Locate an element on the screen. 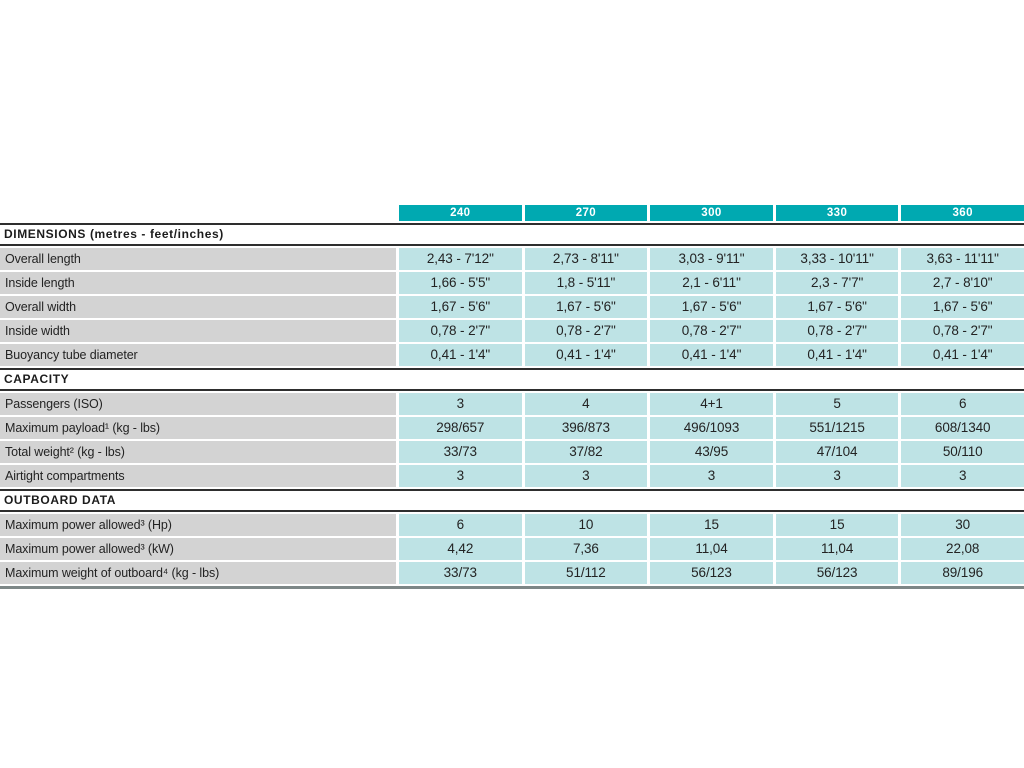 Image resolution: width=1024 pixels, height=768 pixels. value-cell: 30 is located at coordinates (962, 525).